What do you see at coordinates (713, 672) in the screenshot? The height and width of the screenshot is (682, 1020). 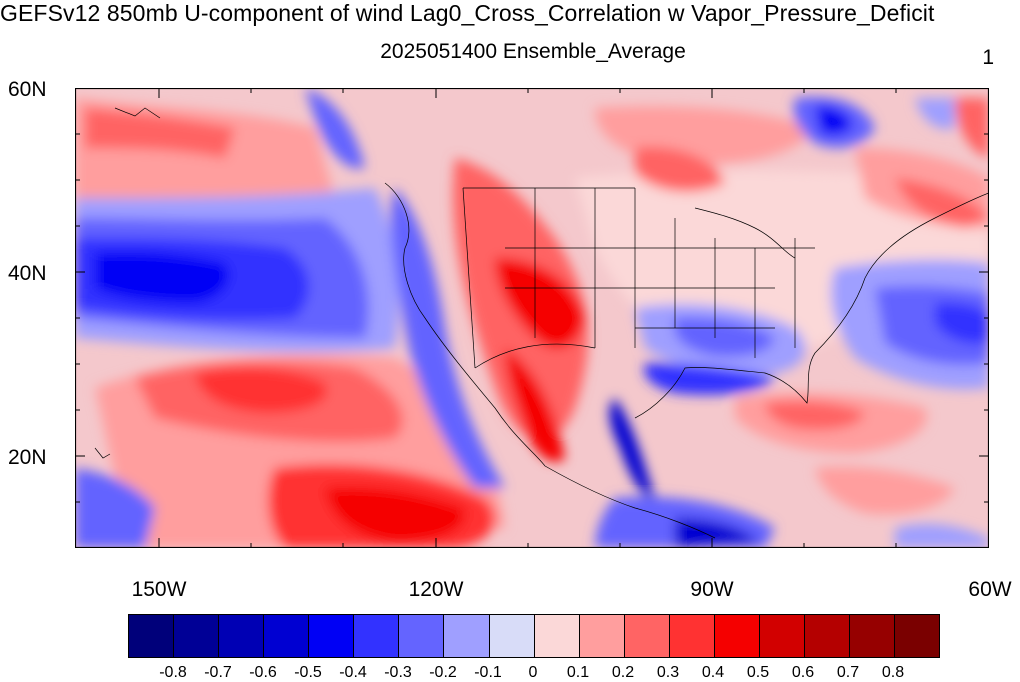 I see `colorbar-tick-label: 0.4` at bounding box center [713, 672].